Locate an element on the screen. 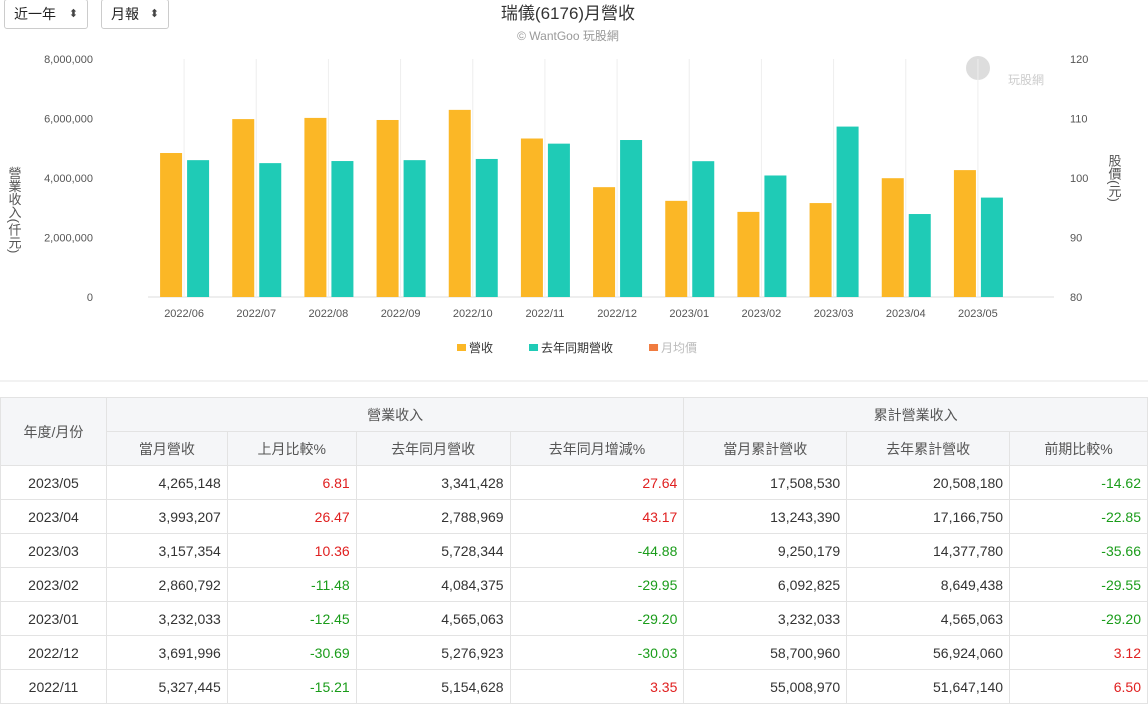 This screenshot has width=1148, height=714. header-cell: 年度/月份 is located at coordinates (53, 431).